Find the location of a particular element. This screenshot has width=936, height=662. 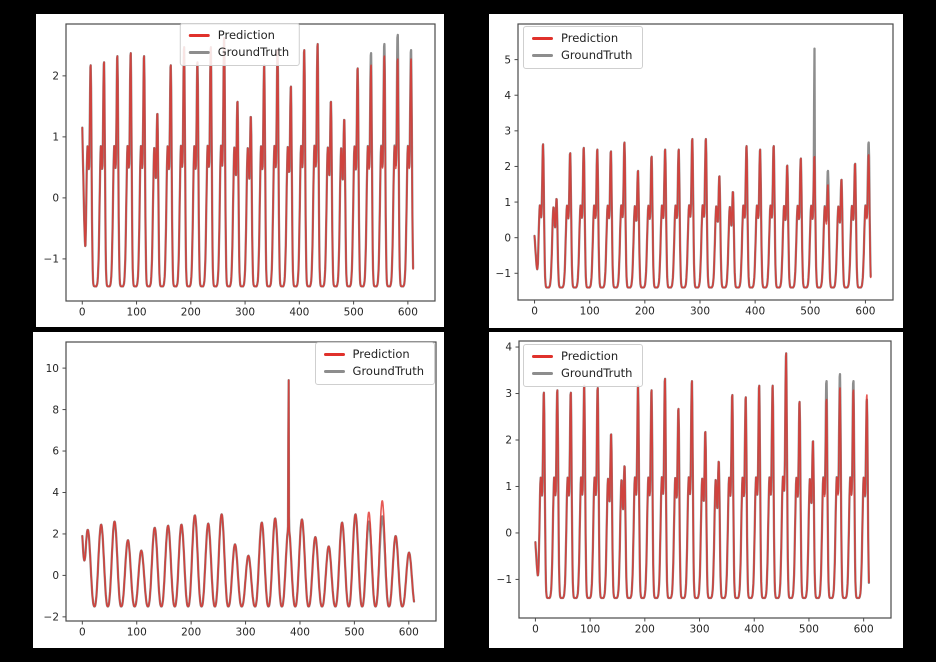

y-tick-label: −2 is located at coordinates (51, 618).